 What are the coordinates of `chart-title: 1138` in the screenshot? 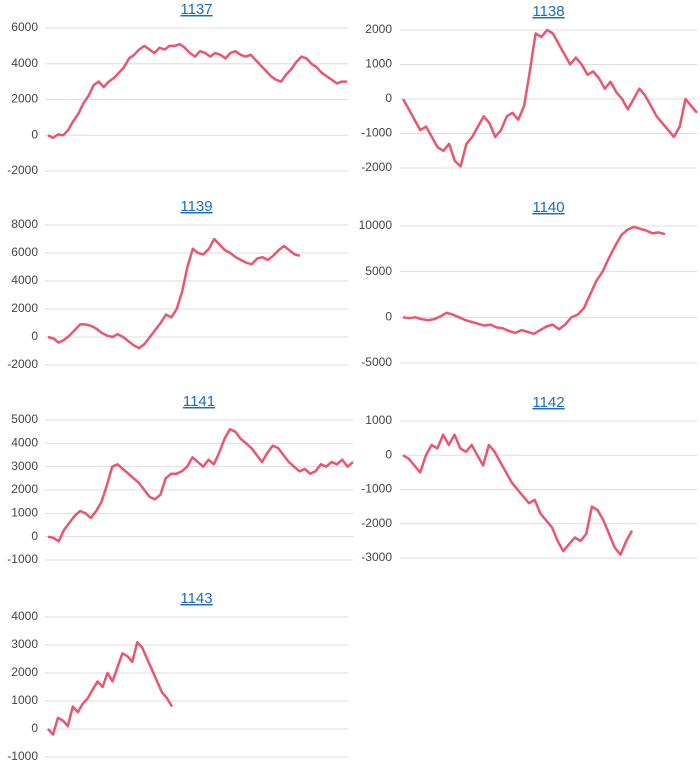 It's located at (548, 11).